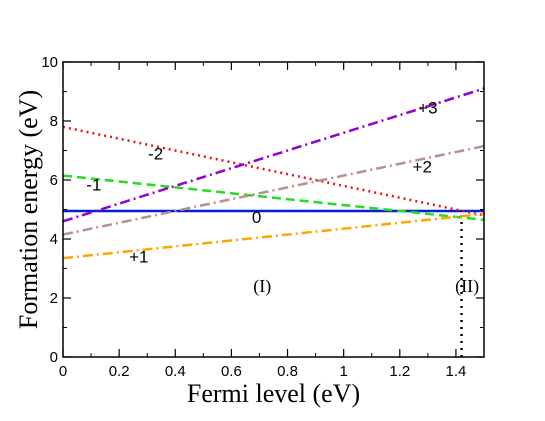  What do you see at coordinates (54, 239) in the screenshot?
I see `y-tick-label: 4` at bounding box center [54, 239].